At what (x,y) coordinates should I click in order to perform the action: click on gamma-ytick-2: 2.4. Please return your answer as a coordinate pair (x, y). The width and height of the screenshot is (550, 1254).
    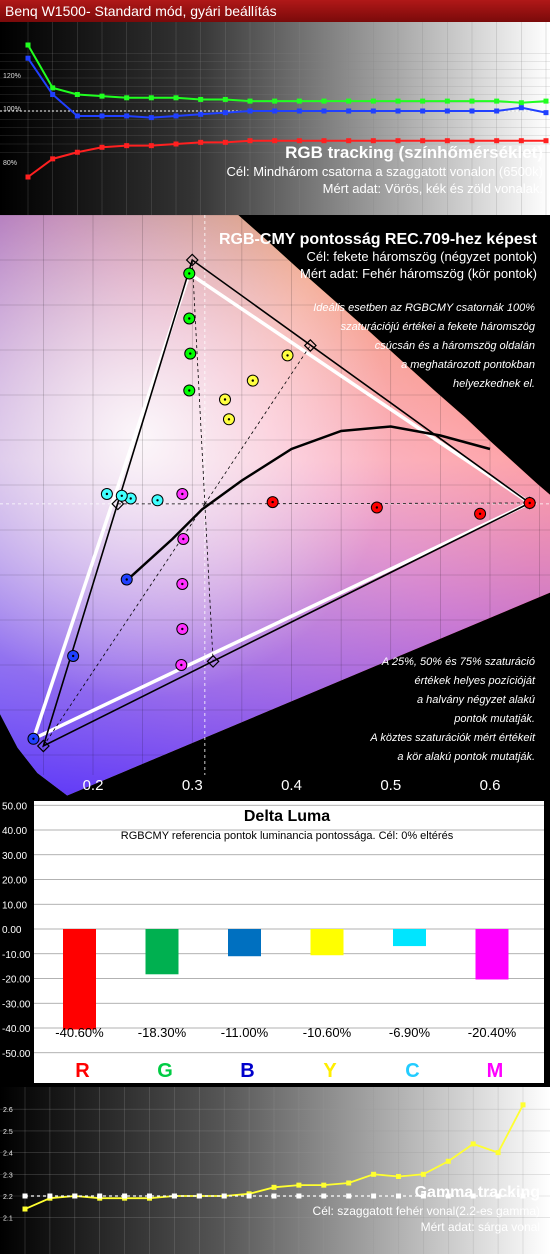
    Looking at the image, I should click on (8, 1154).